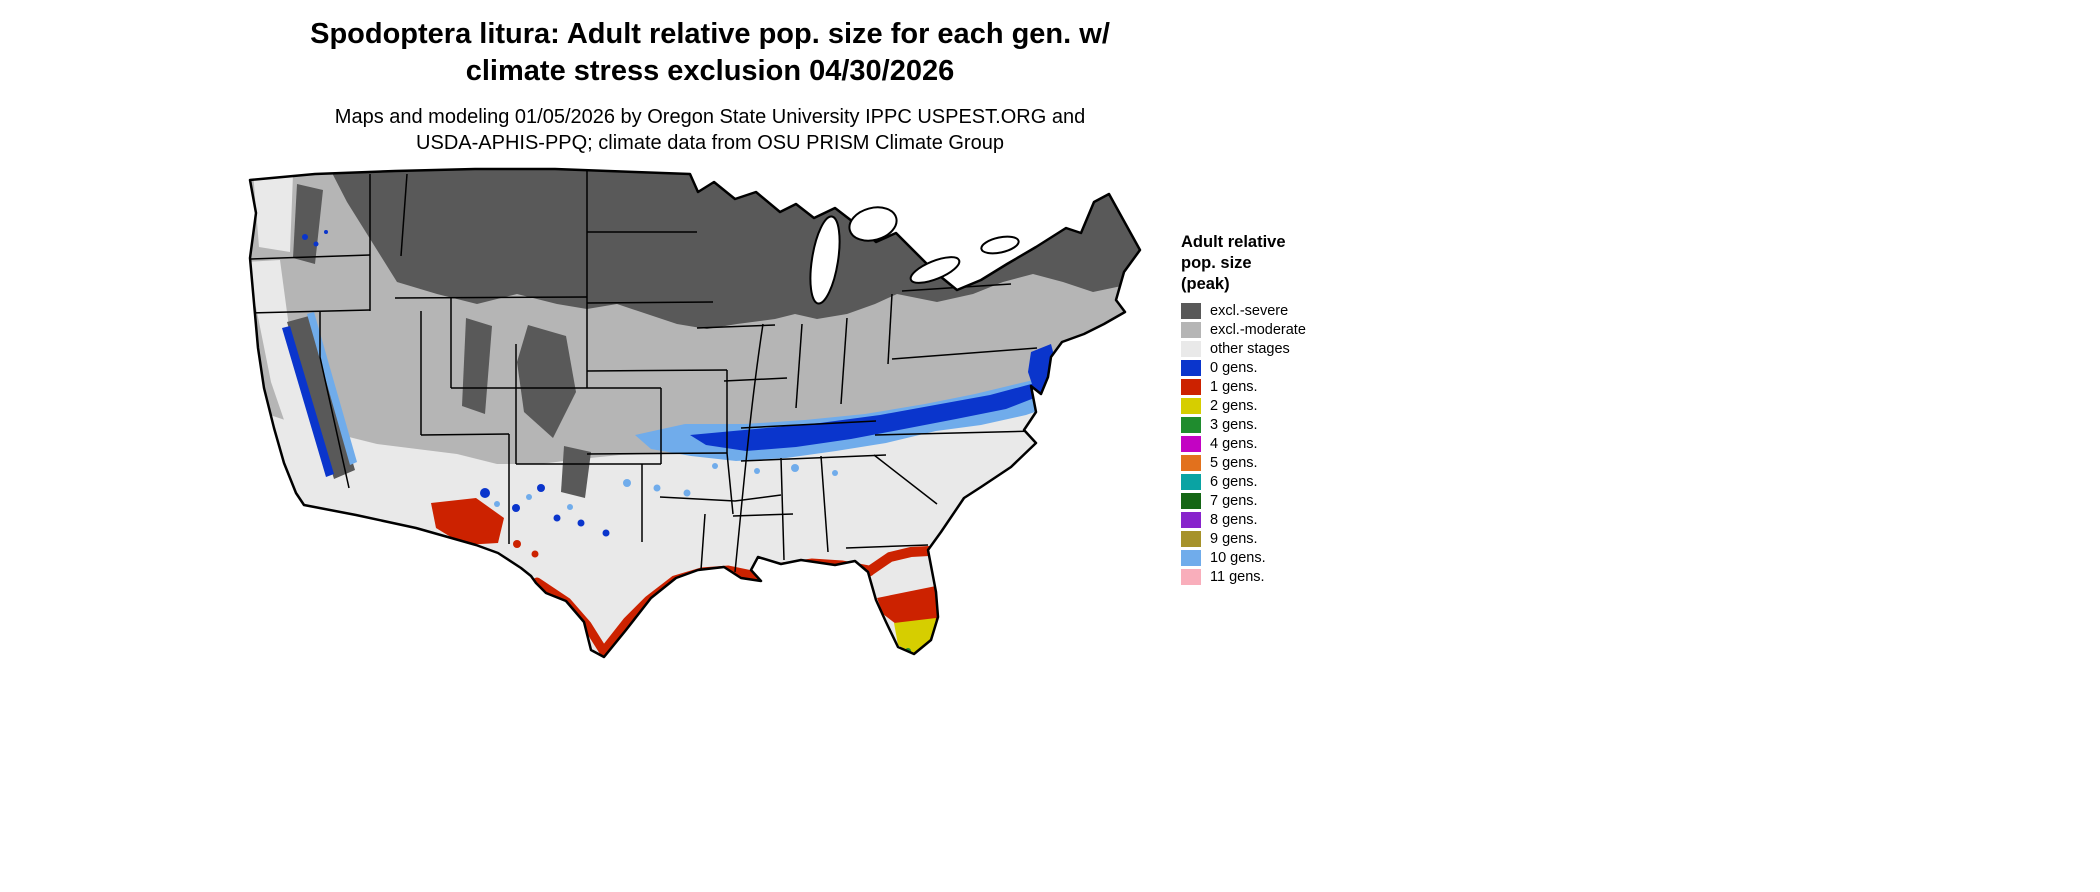 Image resolution: width=2100 pixels, height=892 pixels. I want to click on legend-item: 9 gens., so click(1286, 538).